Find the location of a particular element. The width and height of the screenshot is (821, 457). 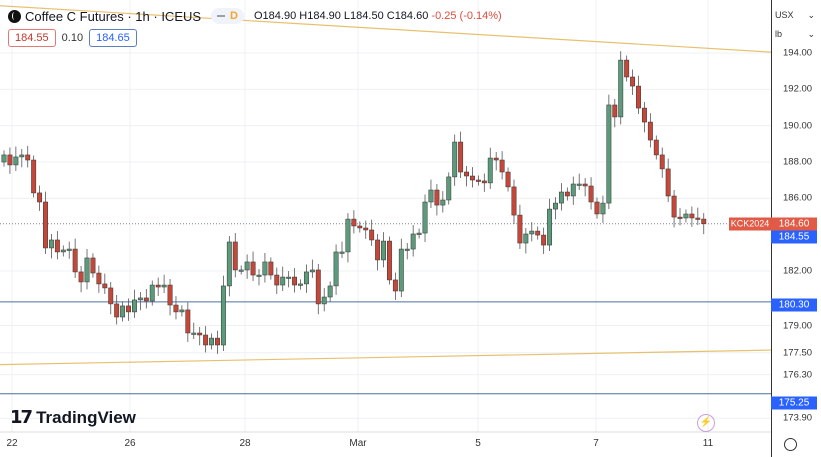

time-label: Mar is located at coordinates (358, 443).